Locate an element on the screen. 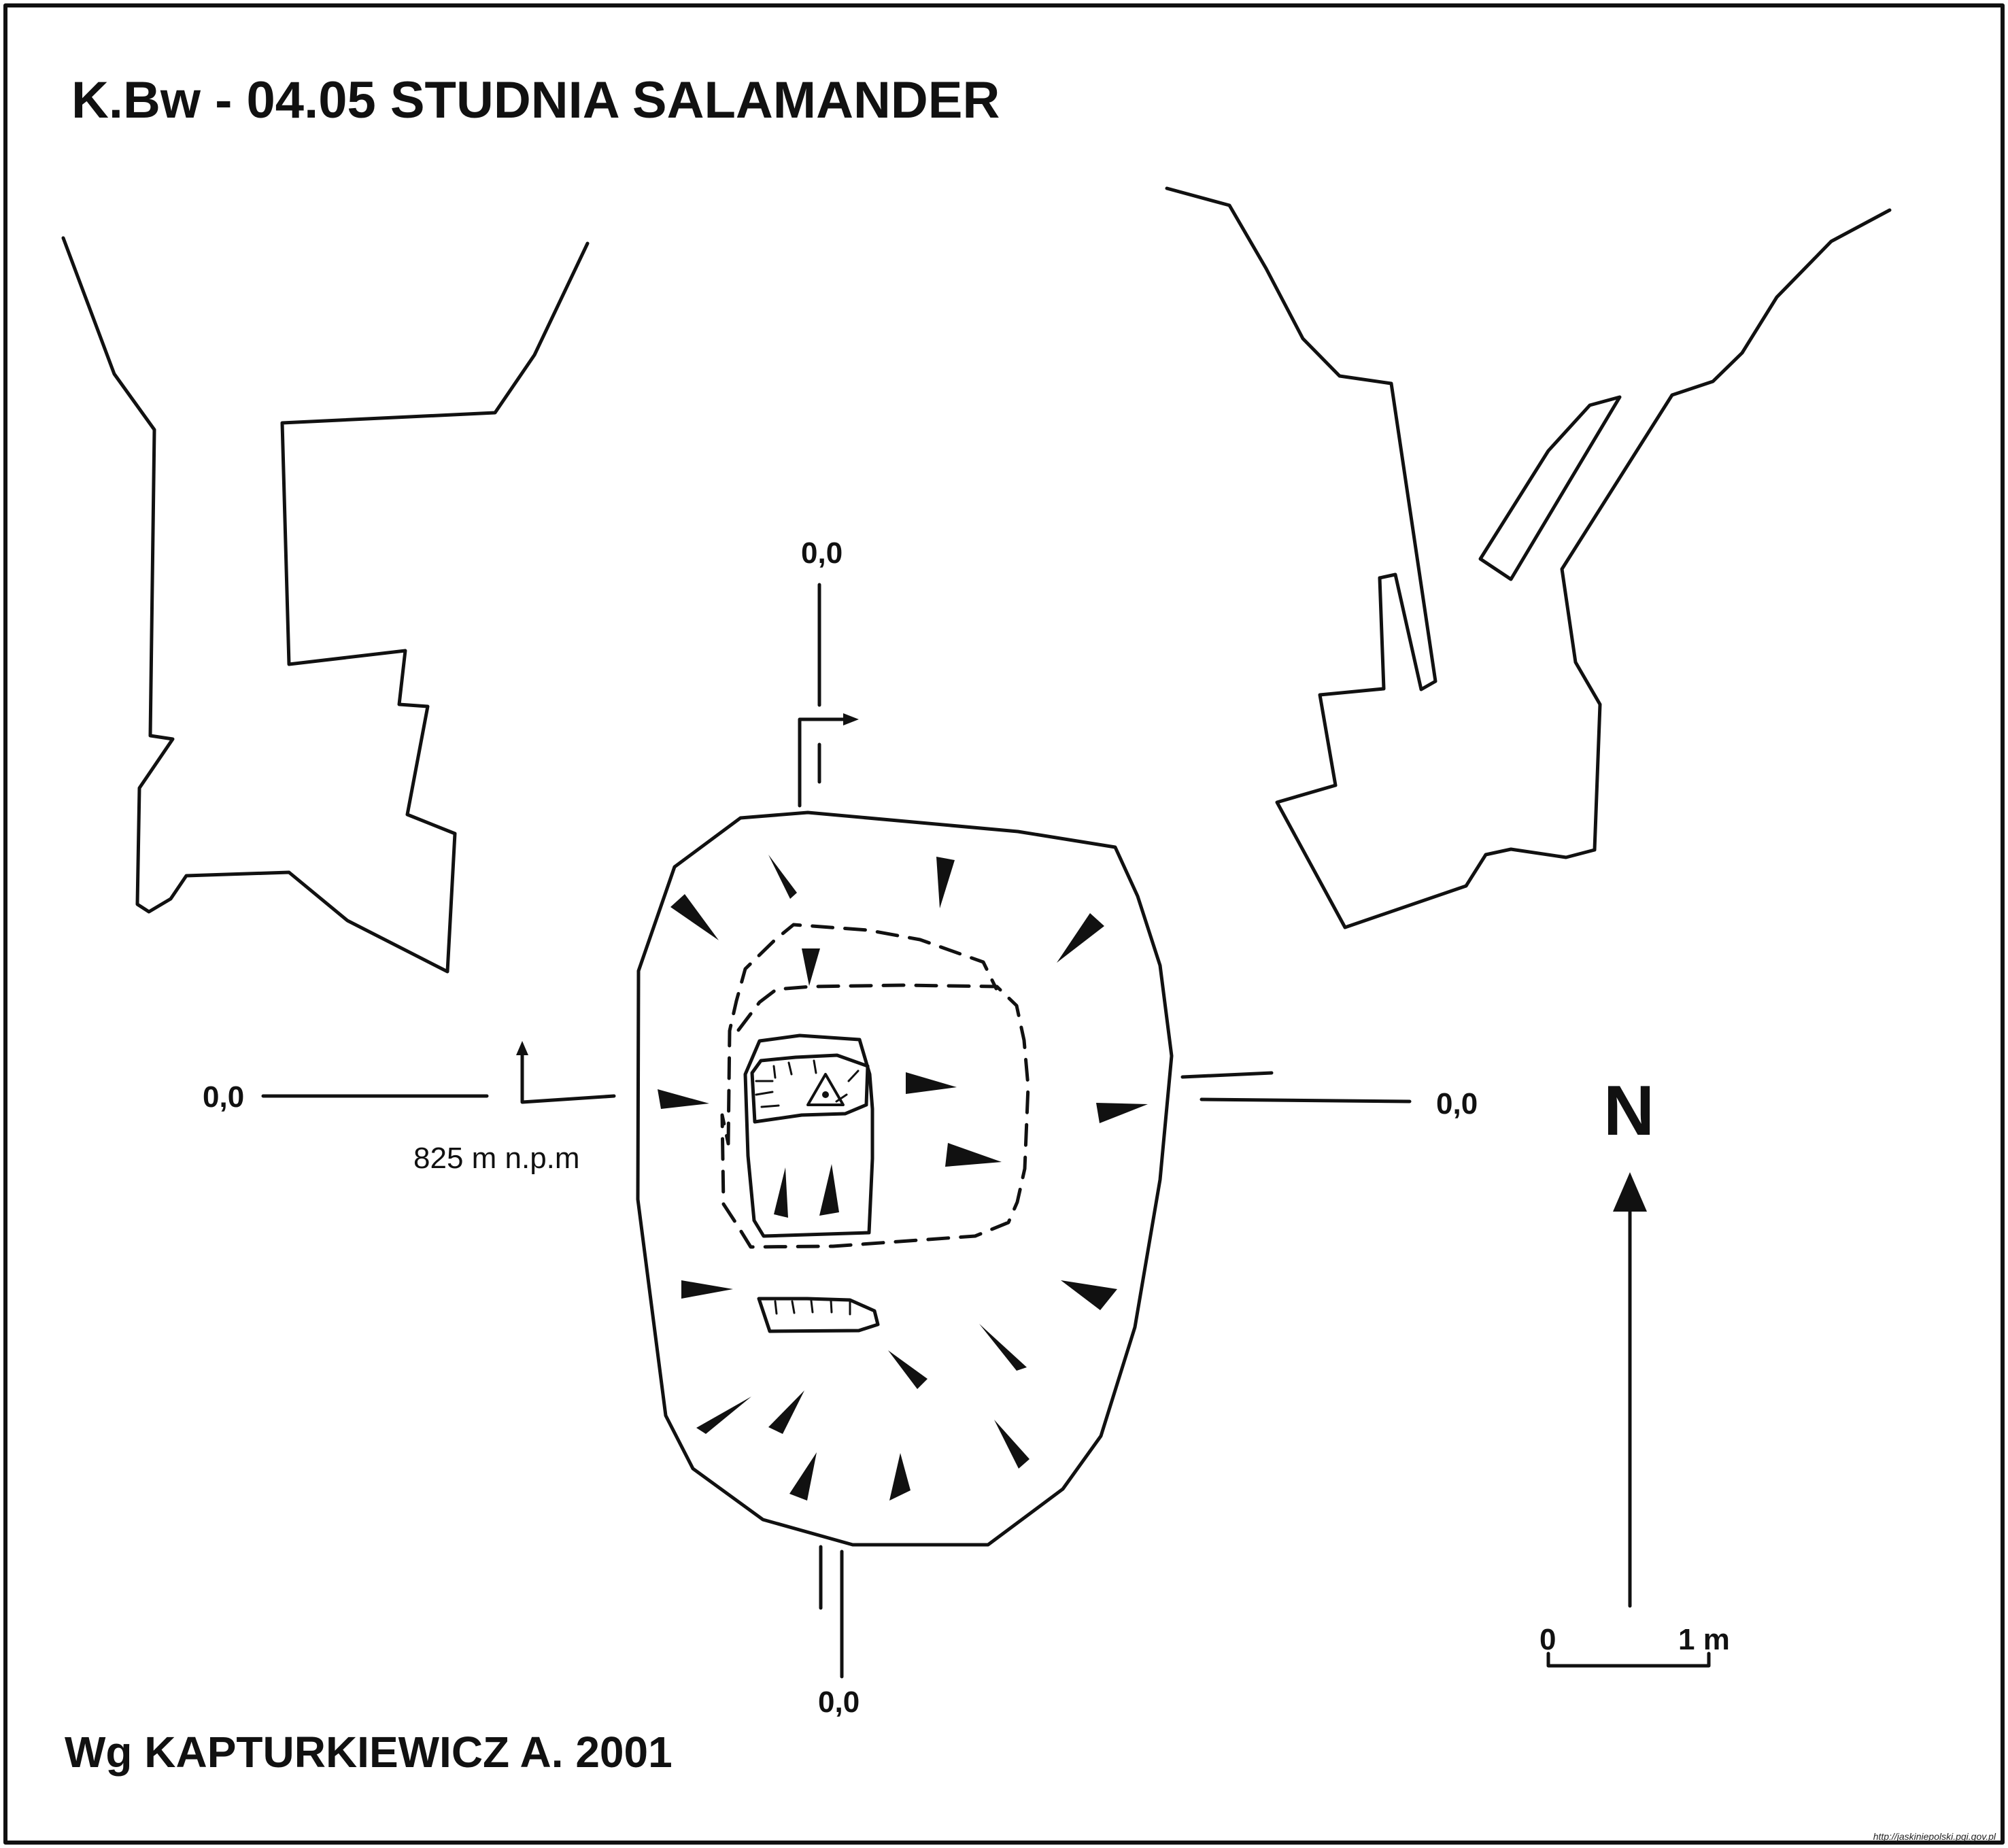  section-line-right is located at coordinates (1296, 1087).